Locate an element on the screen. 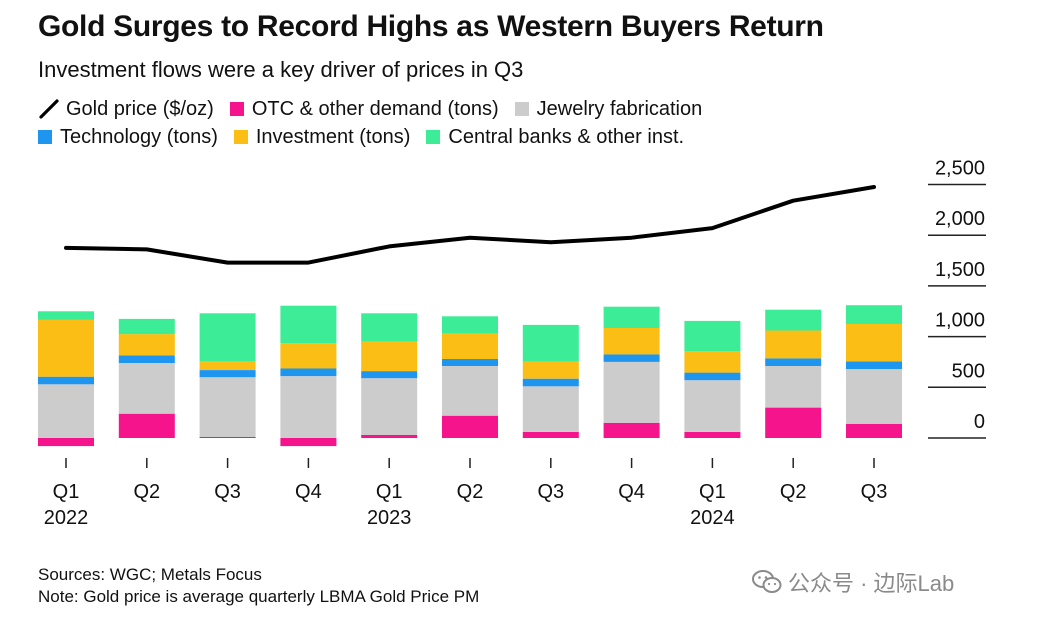 Image resolution: width=1048 pixels, height=626 pixels. x-axis: Q1 Q2 Q3 Q4 Q1 Q2 Q3 Q4 Q1 Q2 Q3 2022 2023 2024 is located at coordinates (465, 493).